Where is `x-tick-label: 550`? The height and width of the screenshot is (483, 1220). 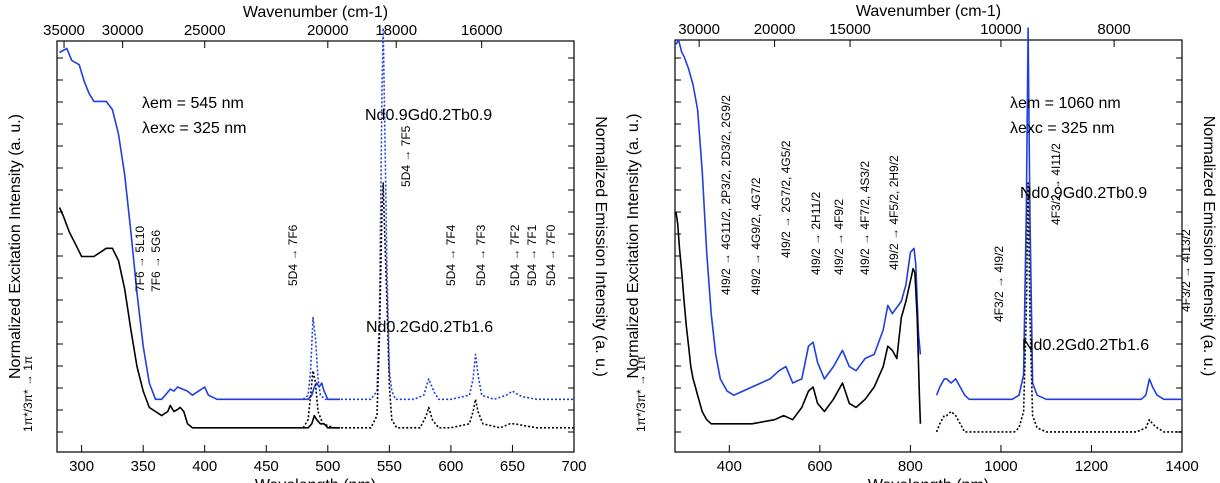
x-tick-label: 550 is located at coordinates (389, 466).